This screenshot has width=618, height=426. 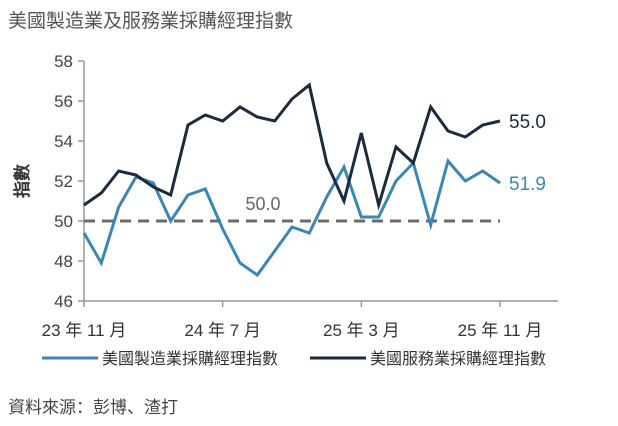 I want to click on y-tick-label: 50, so click(x=63, y=221).